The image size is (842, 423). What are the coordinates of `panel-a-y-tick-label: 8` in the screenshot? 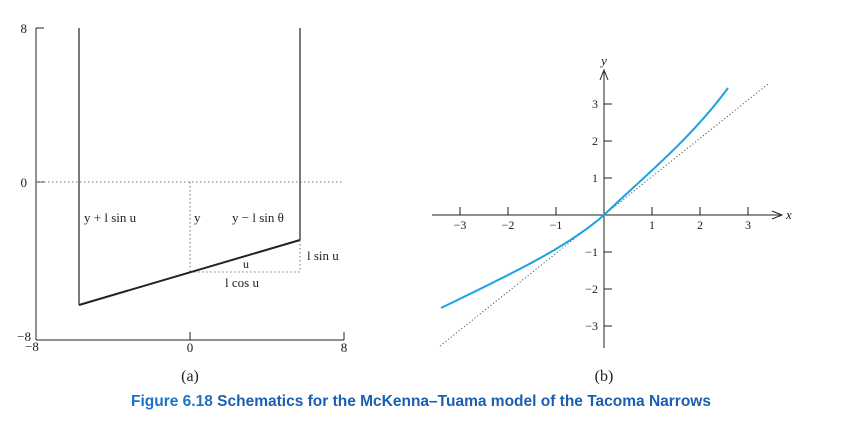 It's located at (24, 28).